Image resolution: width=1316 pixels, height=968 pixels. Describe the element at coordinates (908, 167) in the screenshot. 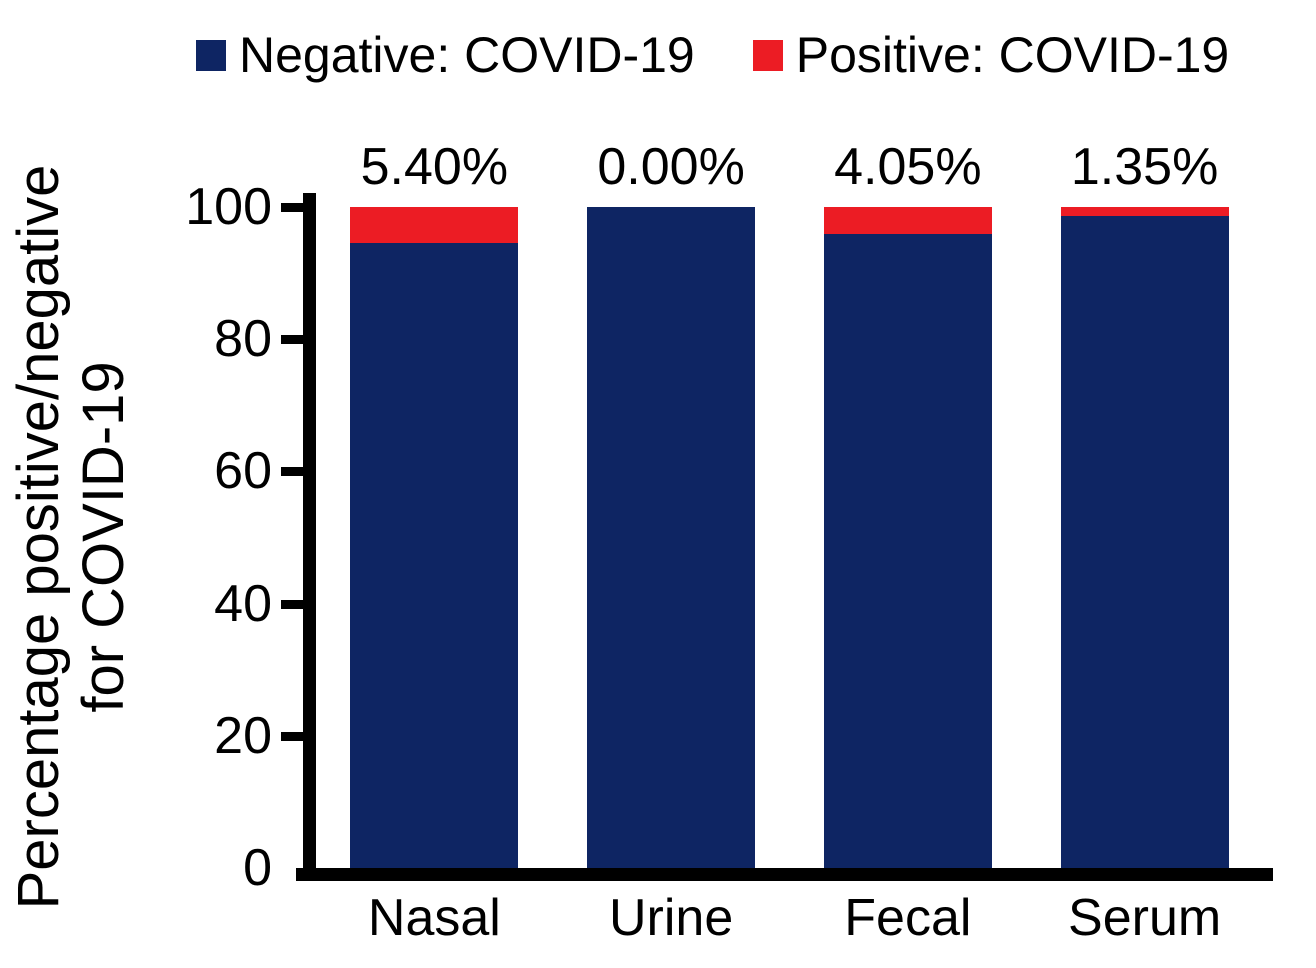

I see `bar-value-label: 4.05%` at that location.